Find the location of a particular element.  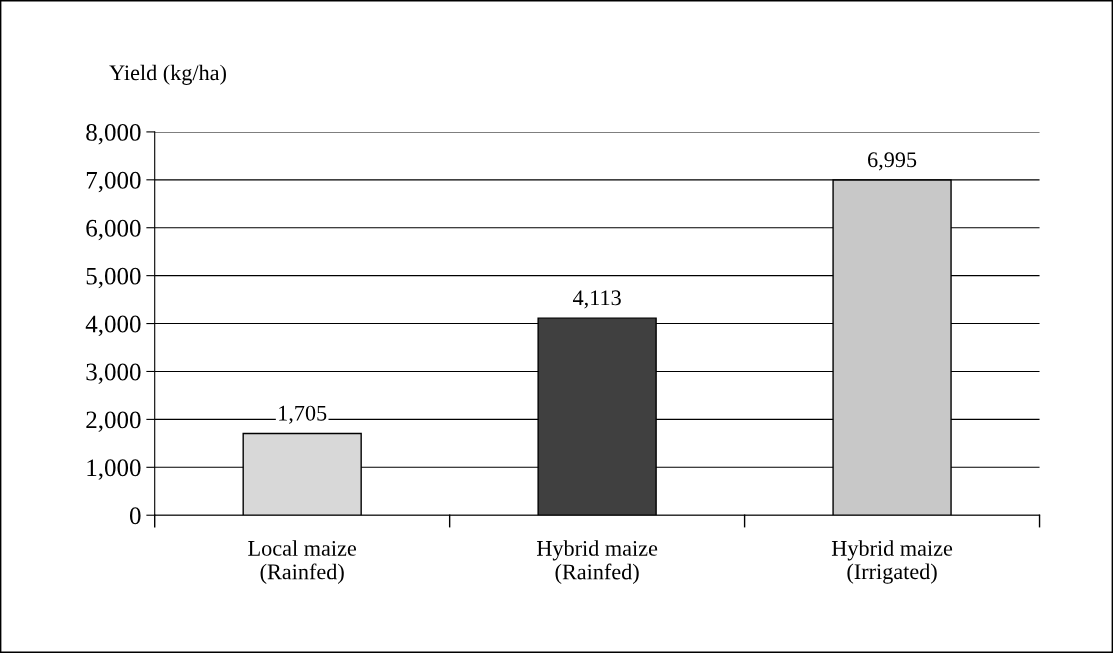

y-tick-label: 4,000 is located at coordinates (113, 326).